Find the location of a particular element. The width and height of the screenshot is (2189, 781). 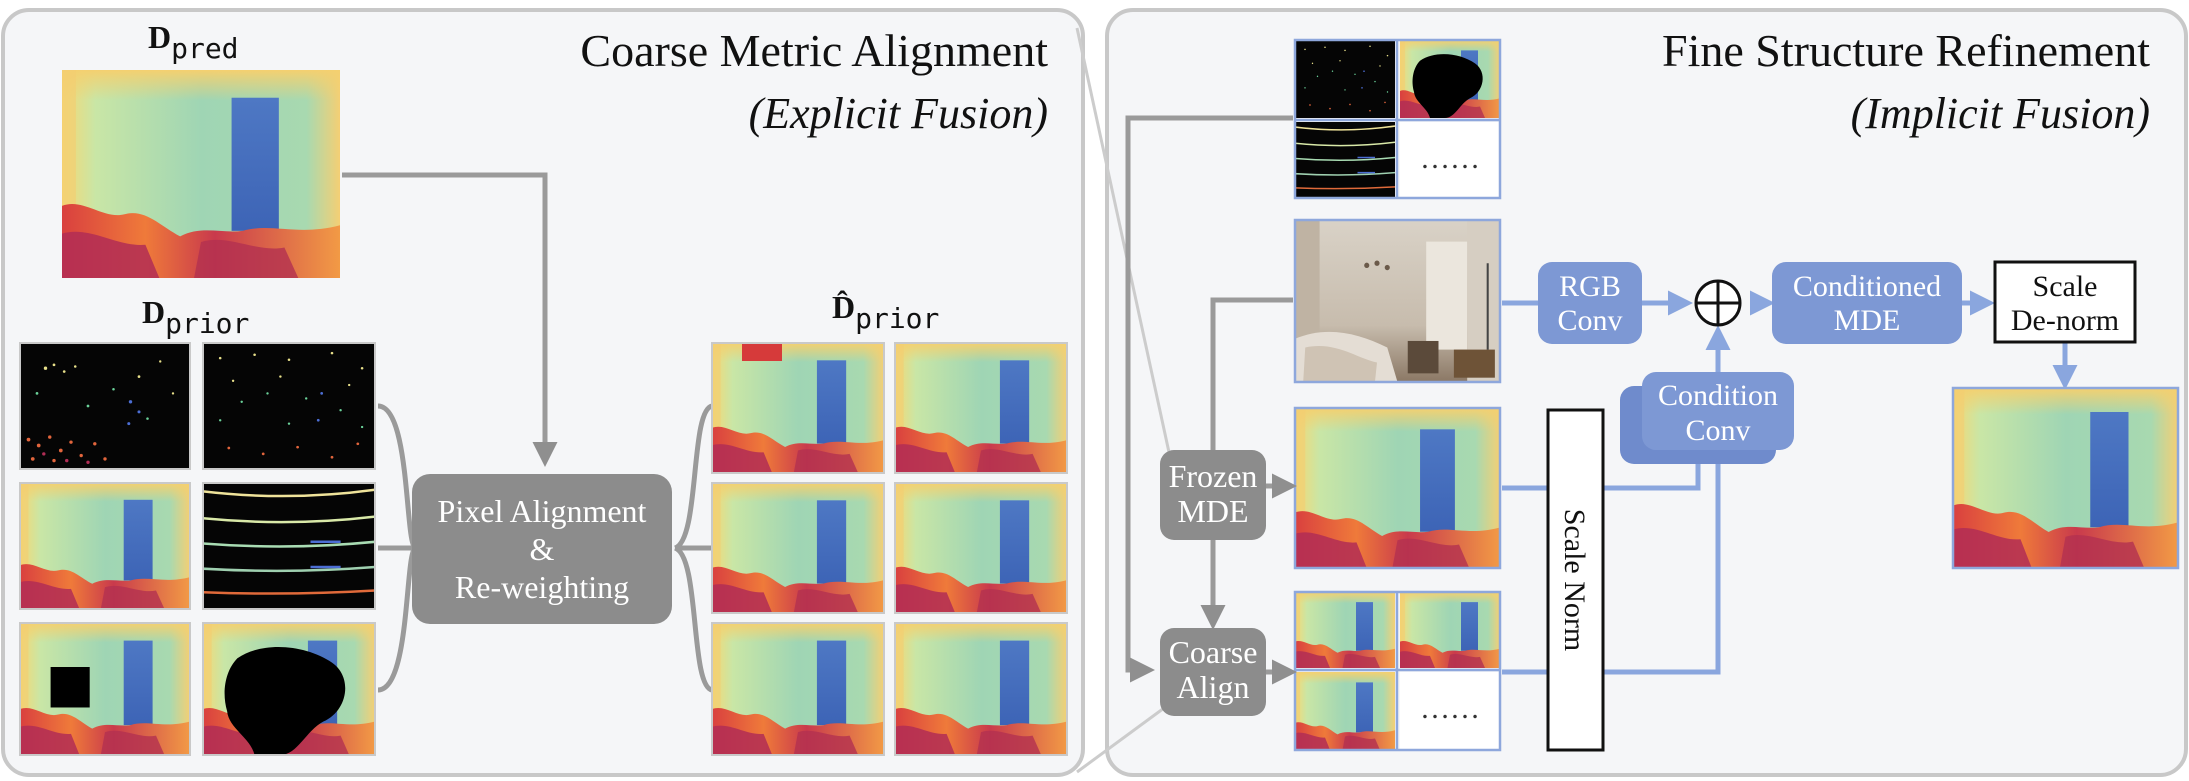

coarse-align-line1: Coarse is located at coordinates (1213, 652).